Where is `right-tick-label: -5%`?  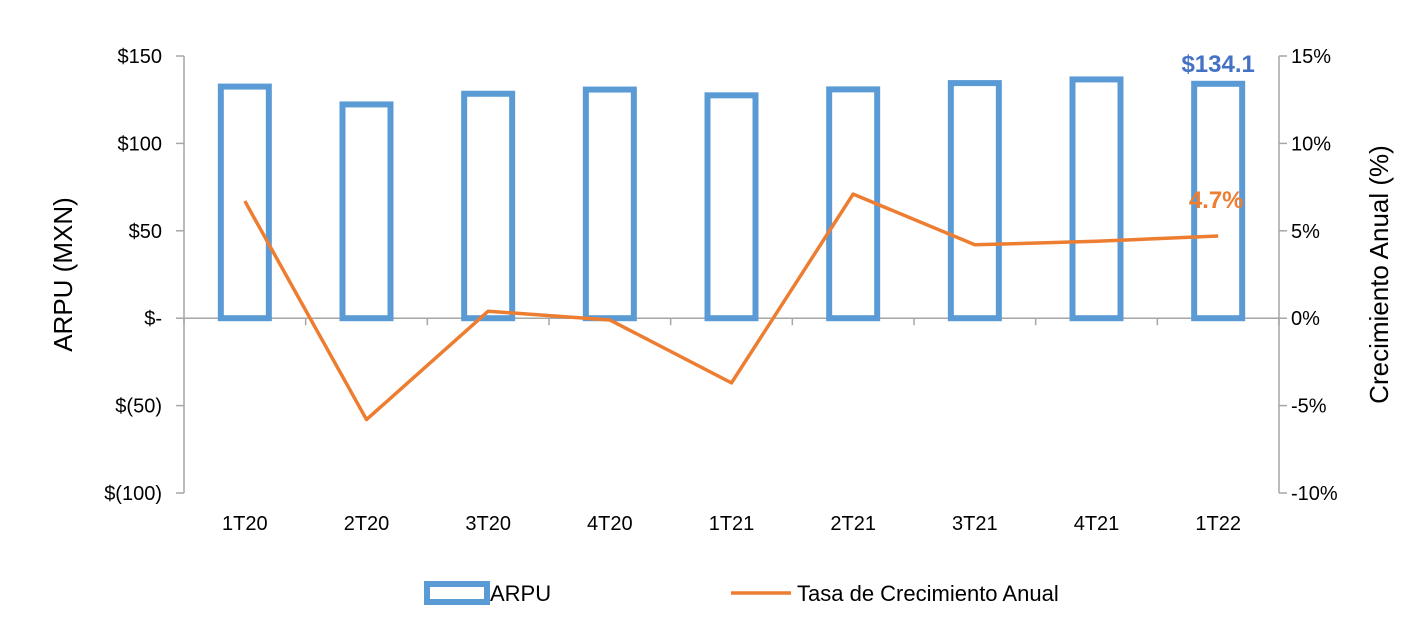
right-tick-label: -5% is located at coordinates (1309, 407).